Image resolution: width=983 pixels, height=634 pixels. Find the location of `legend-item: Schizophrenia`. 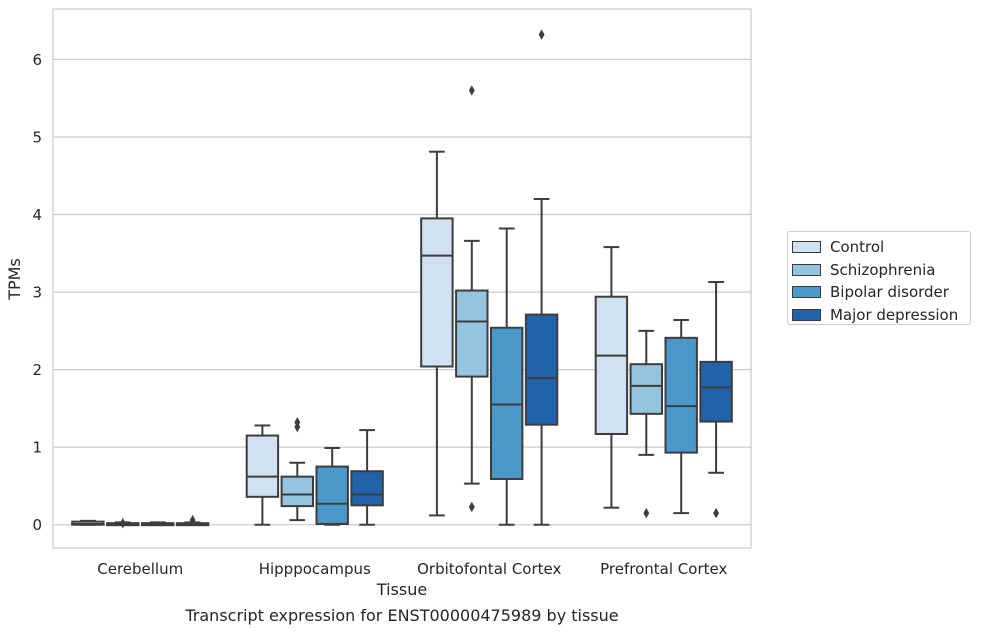

legend-item: Schizophrenia is located at coordinates (881, 270).